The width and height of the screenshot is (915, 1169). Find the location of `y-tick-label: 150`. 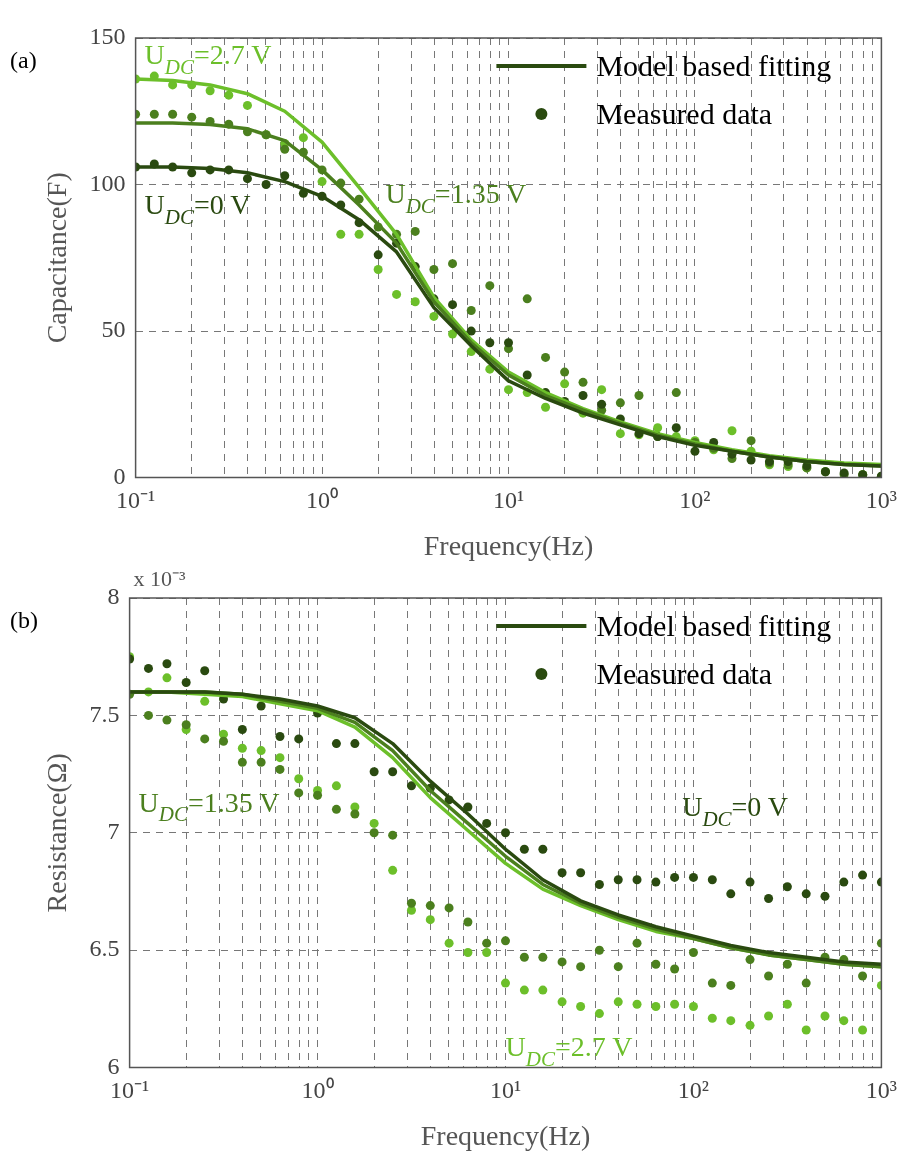

y-tick-label: 150 is located at coordinates (107, 36).